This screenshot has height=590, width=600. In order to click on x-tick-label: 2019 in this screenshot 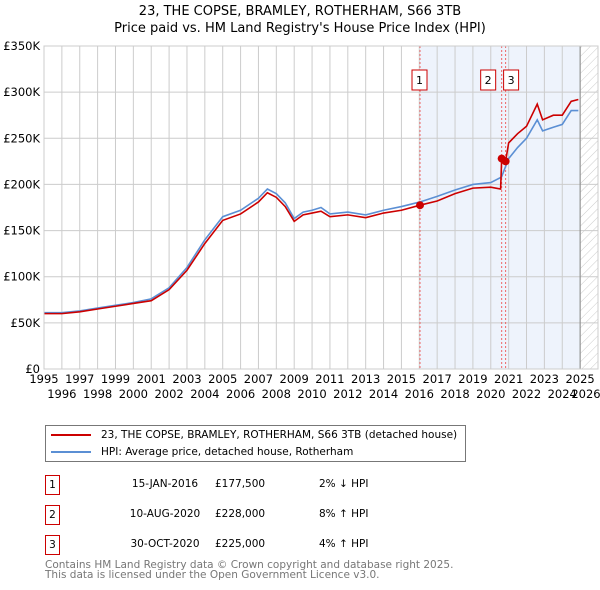, I will do `click(472, 379)`.